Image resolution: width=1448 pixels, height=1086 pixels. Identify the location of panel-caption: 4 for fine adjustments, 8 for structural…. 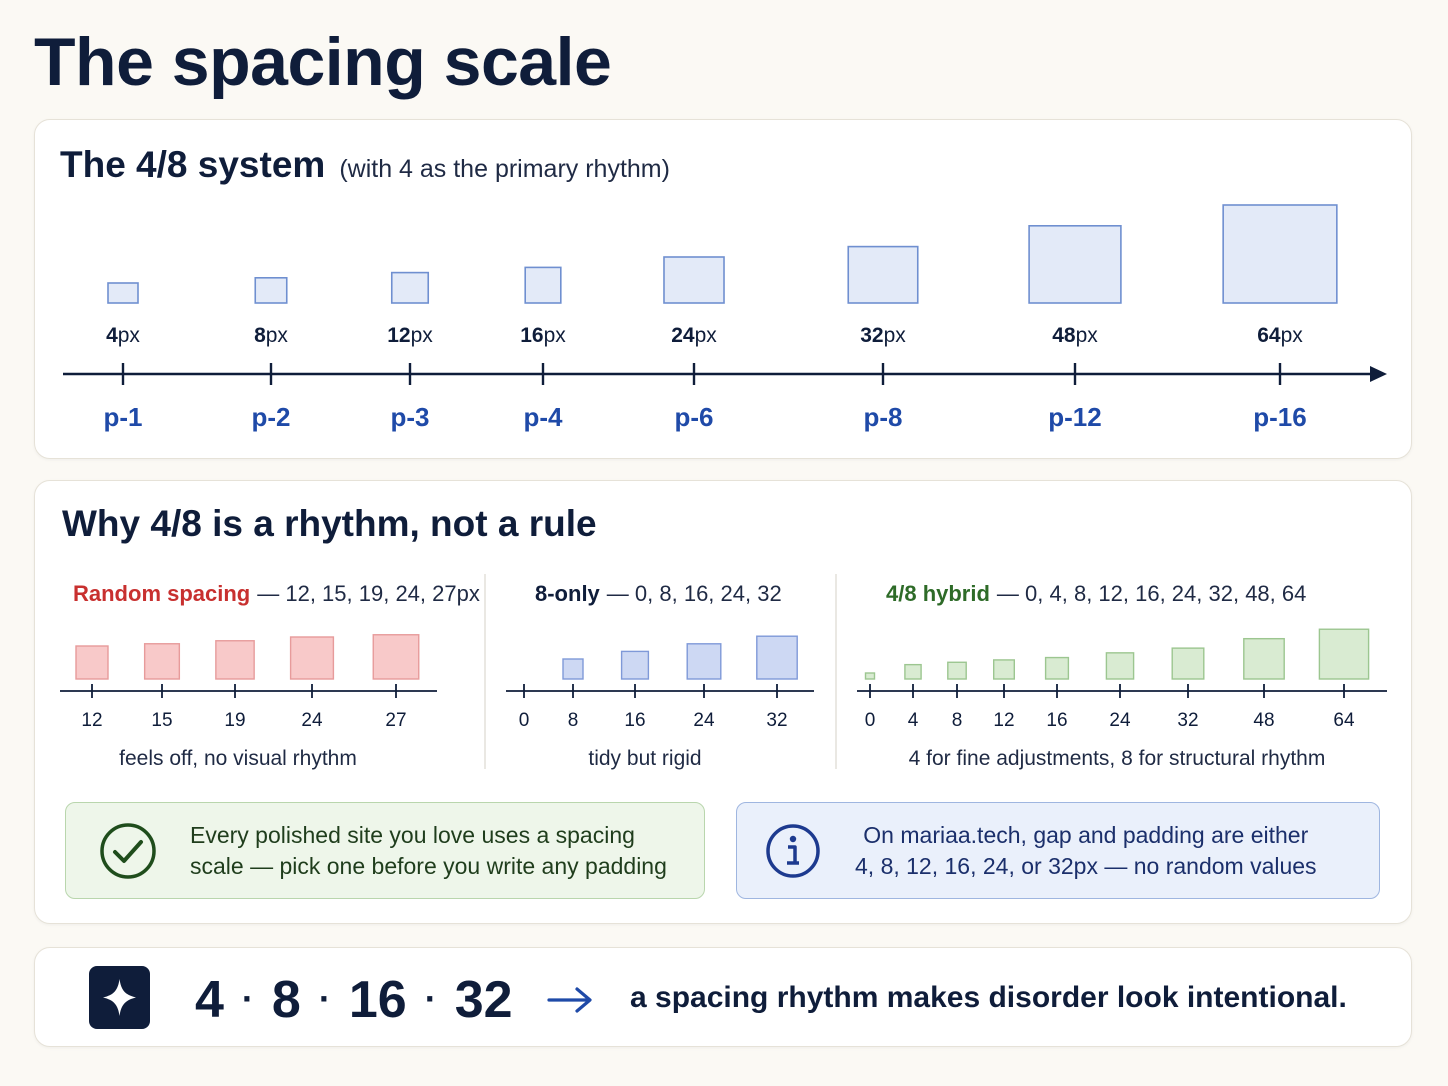
(1117, 758).